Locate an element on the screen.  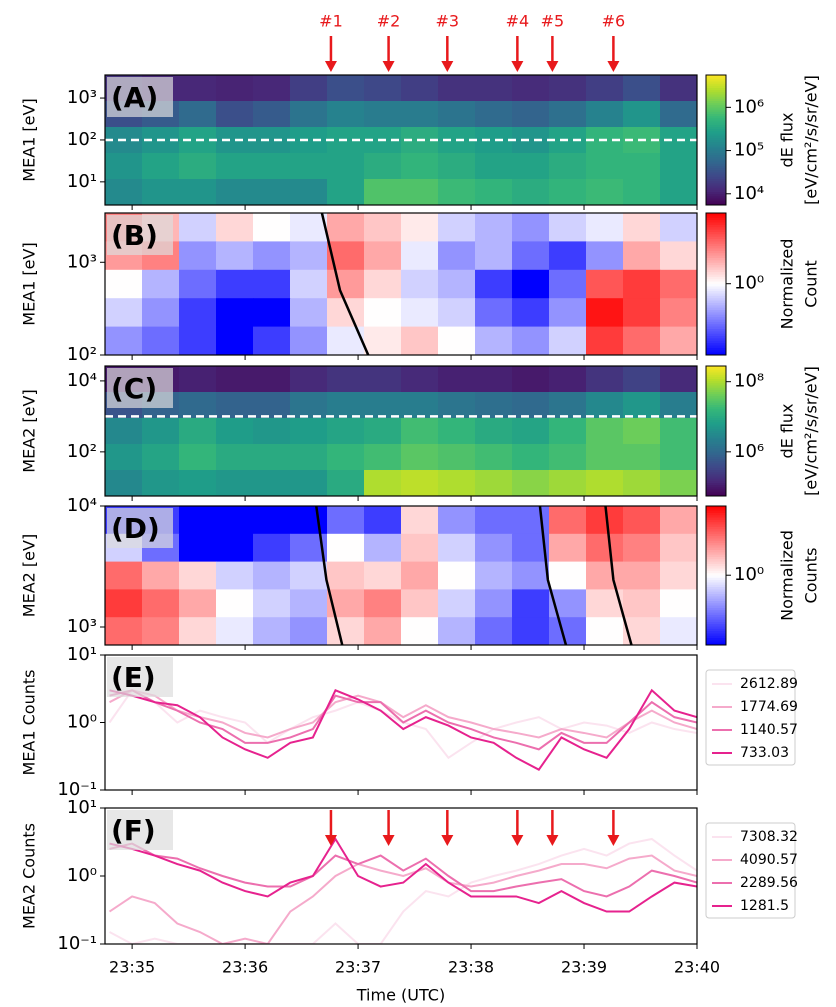
x-tick-label: 23:39 is located at coordinates (584, 967).